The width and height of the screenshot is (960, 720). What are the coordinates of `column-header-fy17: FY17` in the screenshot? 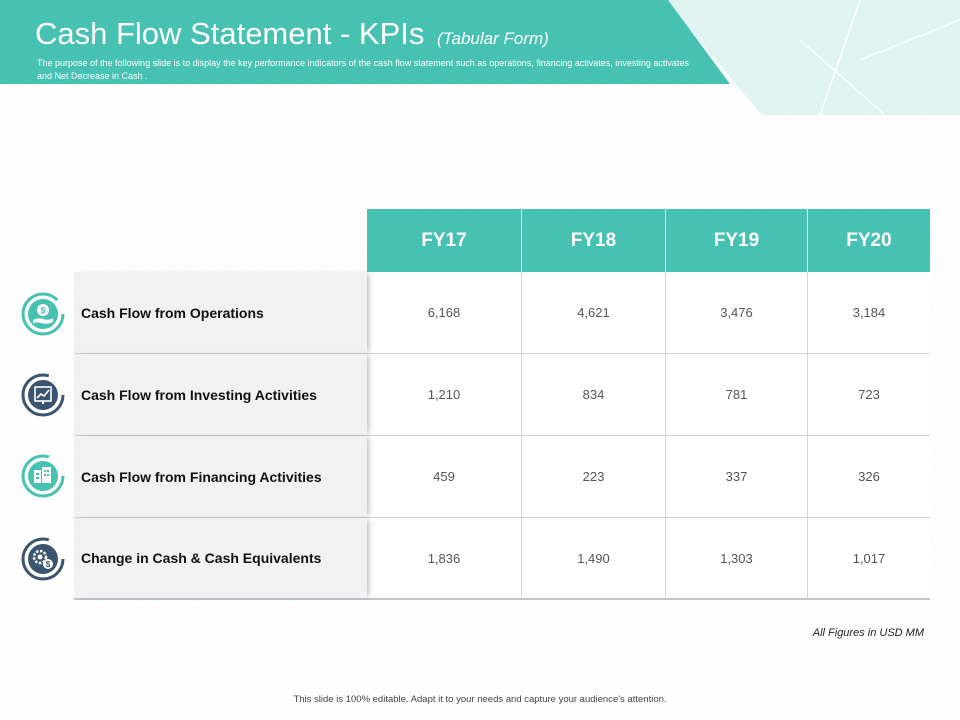 It's located at (444, 240).